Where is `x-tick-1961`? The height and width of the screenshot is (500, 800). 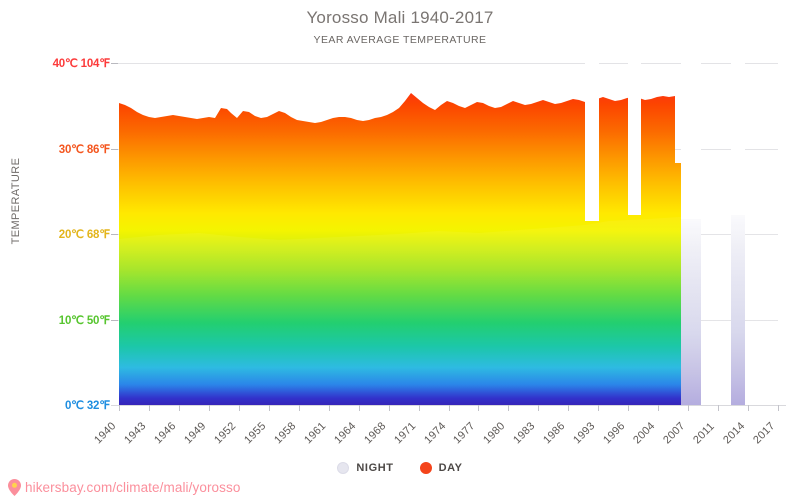 x-tick-1961 is located at coordinates (329, 408).